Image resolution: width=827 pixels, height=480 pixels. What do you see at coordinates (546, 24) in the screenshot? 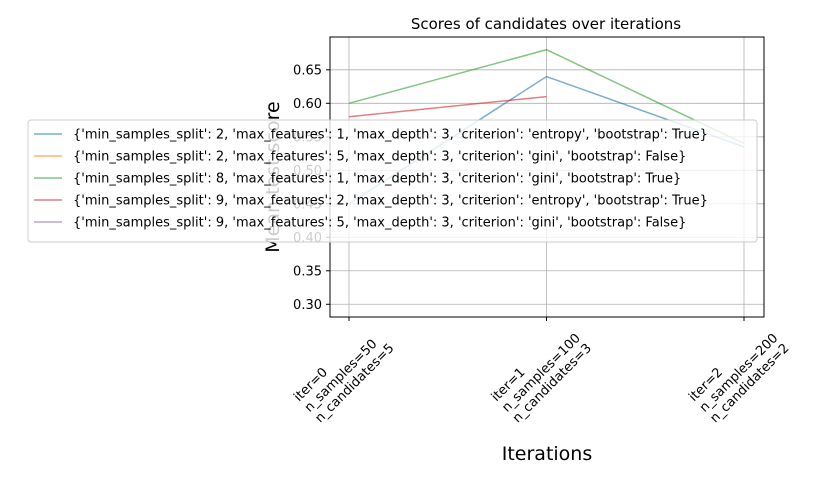
I see `chart-title: Scores of candidates over iterations` at bounding box center [546, 24].